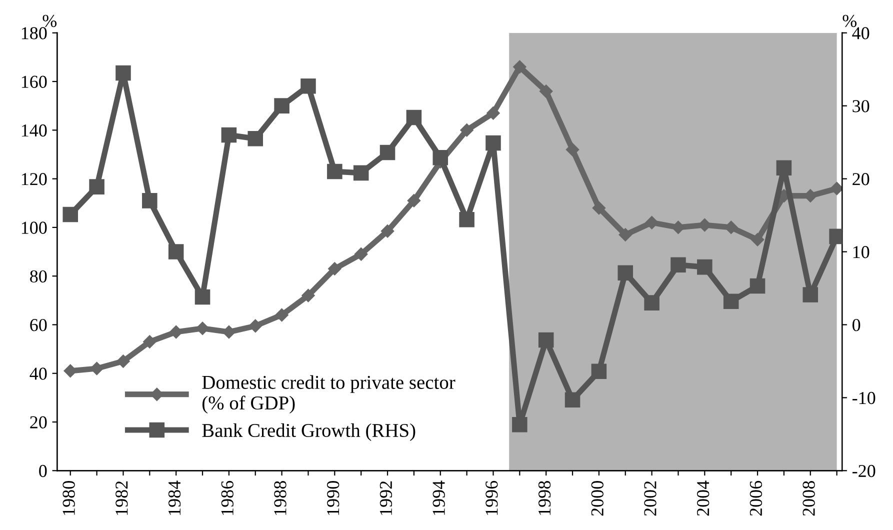  I want to click on y-tick-label: 80, so click(38, 276).